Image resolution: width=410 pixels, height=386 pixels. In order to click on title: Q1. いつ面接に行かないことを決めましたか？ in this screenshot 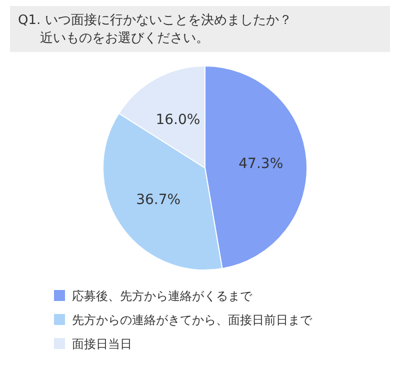, I will do `click(155, 20)`.